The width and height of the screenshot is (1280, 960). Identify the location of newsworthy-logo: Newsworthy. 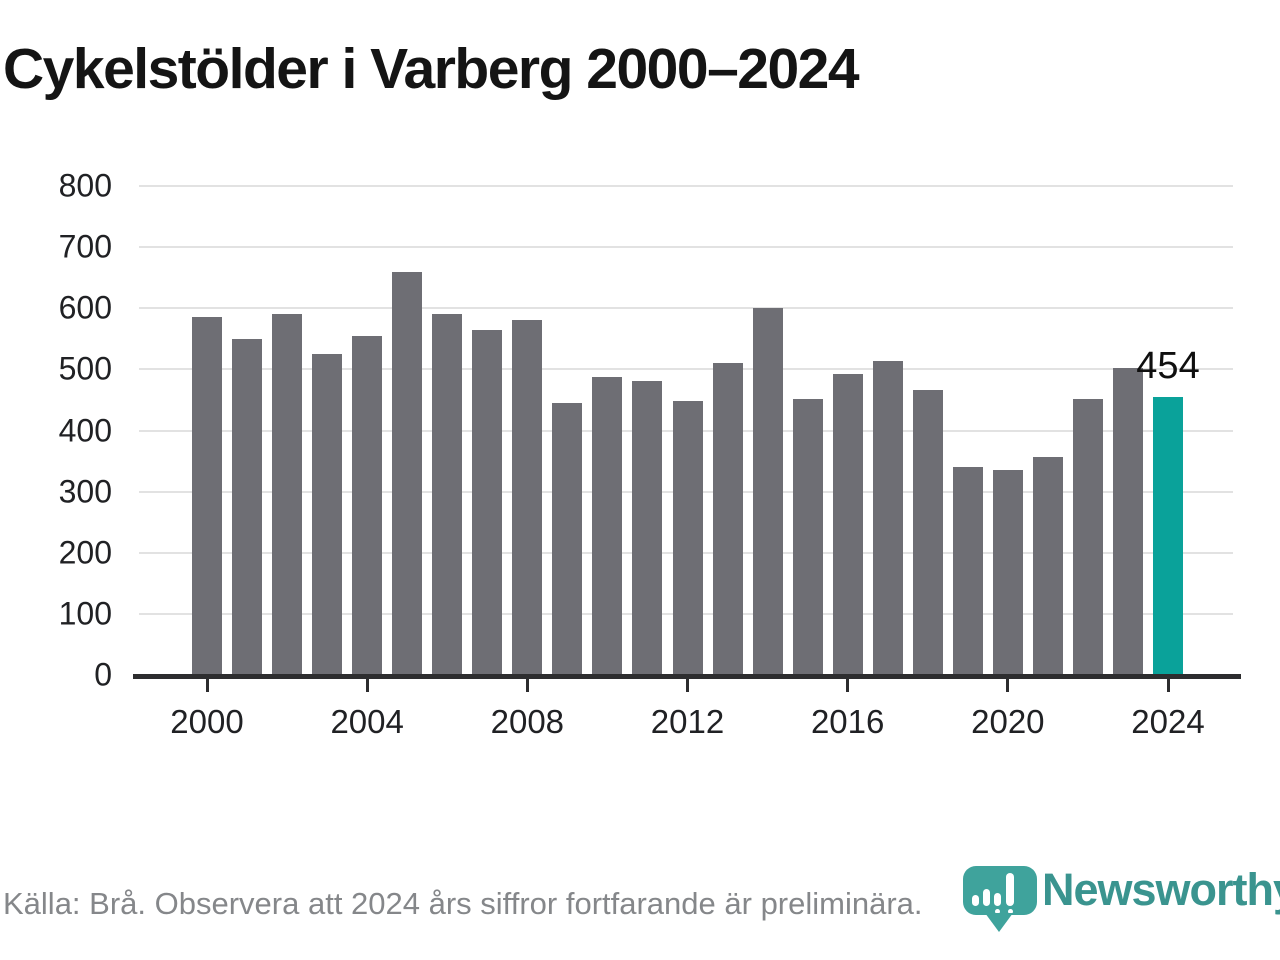
(1121, 901).